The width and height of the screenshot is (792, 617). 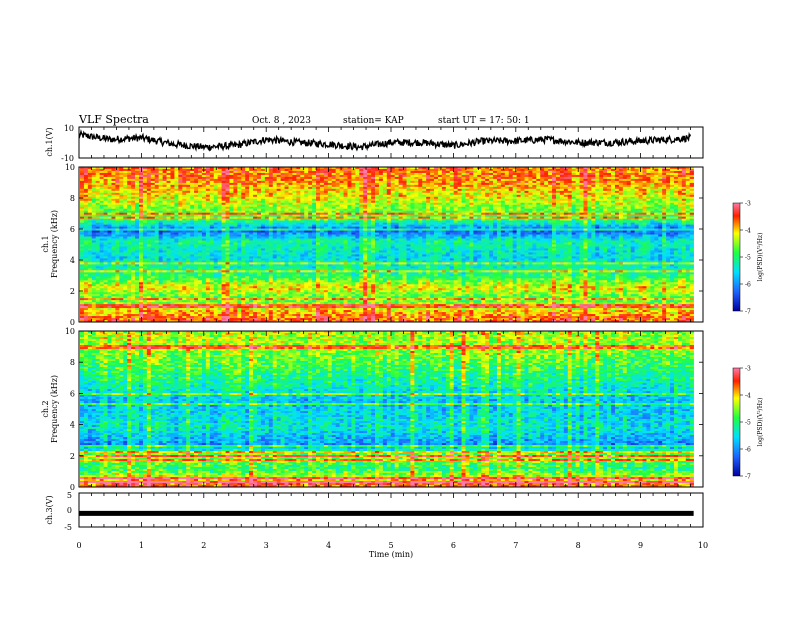 What do you see at coordinates (72, 425) in the screenshot?
I see `ch2-freq-tick-4: 4` at bounding box center [72, 425].